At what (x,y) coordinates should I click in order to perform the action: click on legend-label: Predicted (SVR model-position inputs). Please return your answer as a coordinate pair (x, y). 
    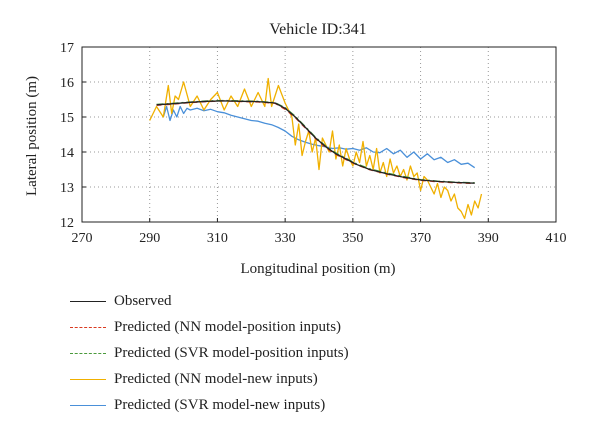
    Looking at the image, I should click on (231, 352).